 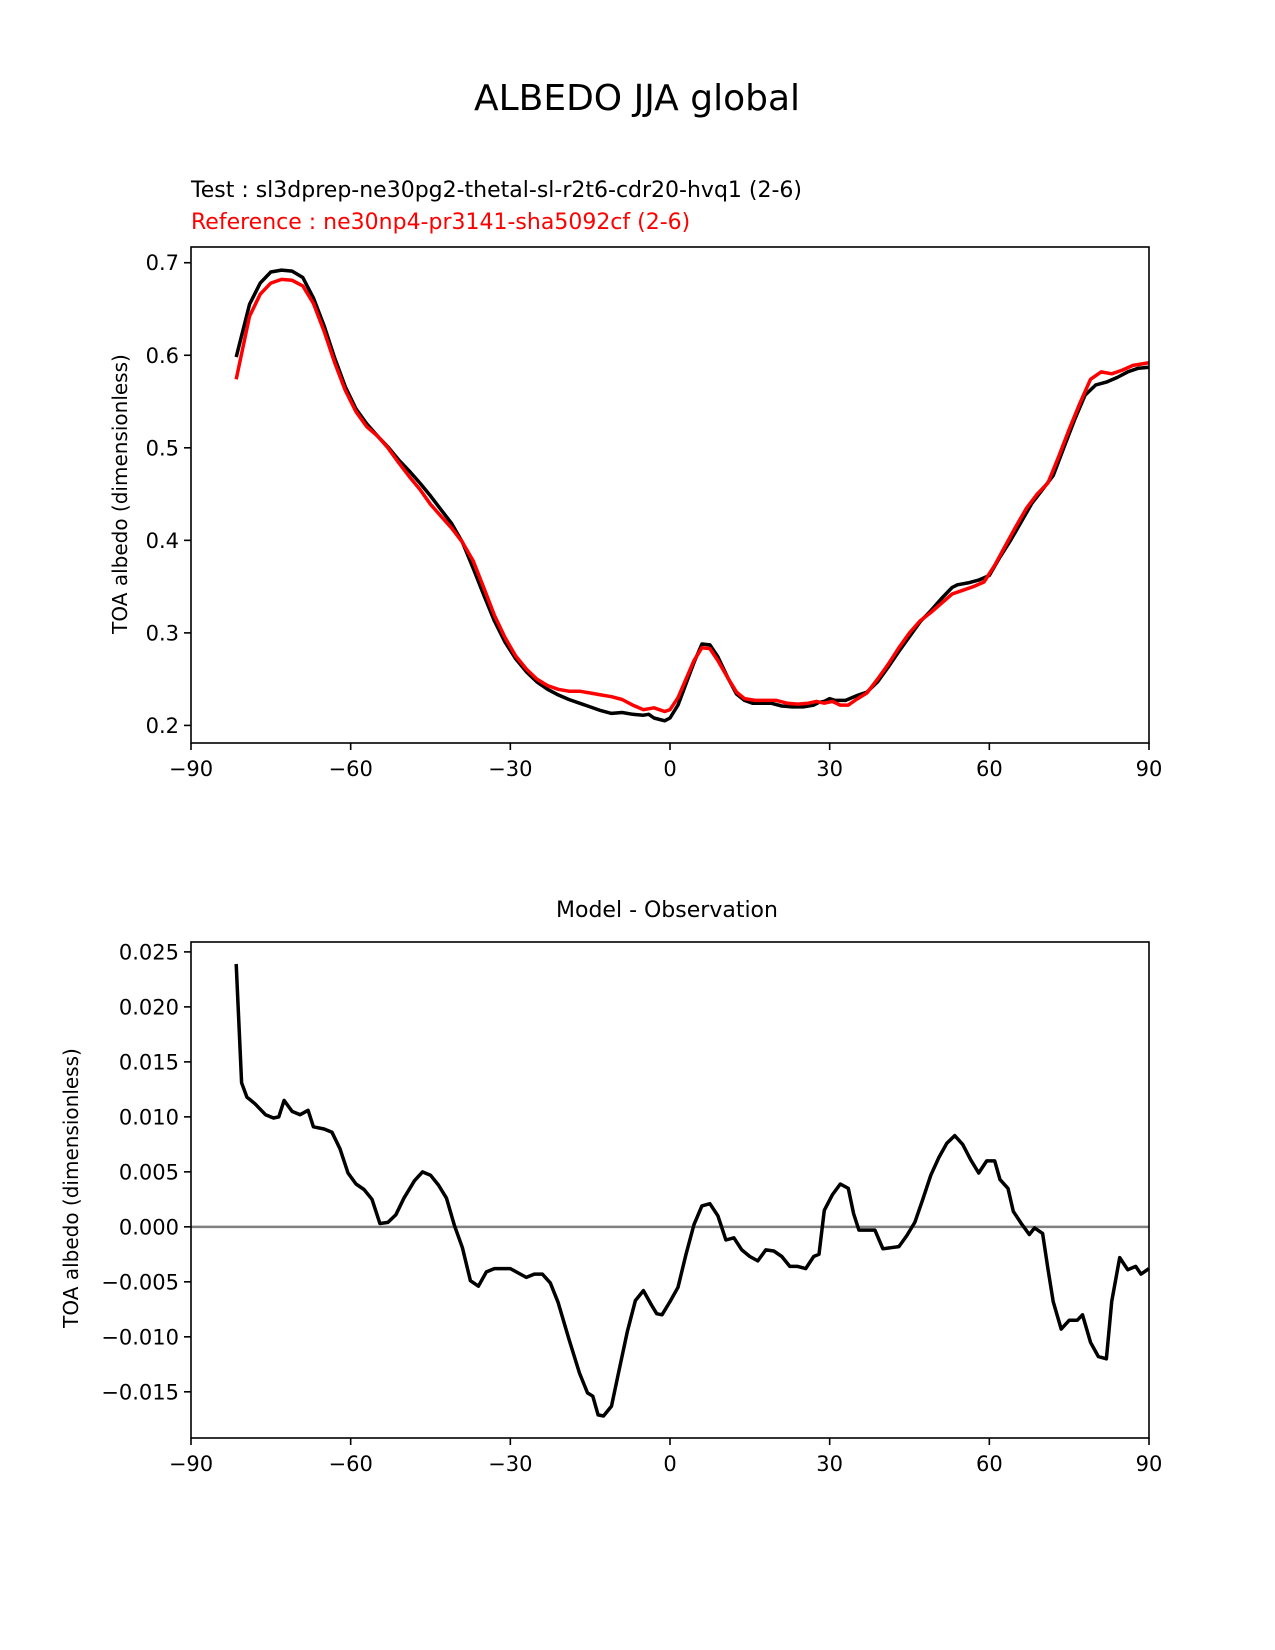 What do you see at coordinates (667, 910) in the screenshot?
I see `chart-title-bottom: Model - Observation` at bounding box center [667, 910].